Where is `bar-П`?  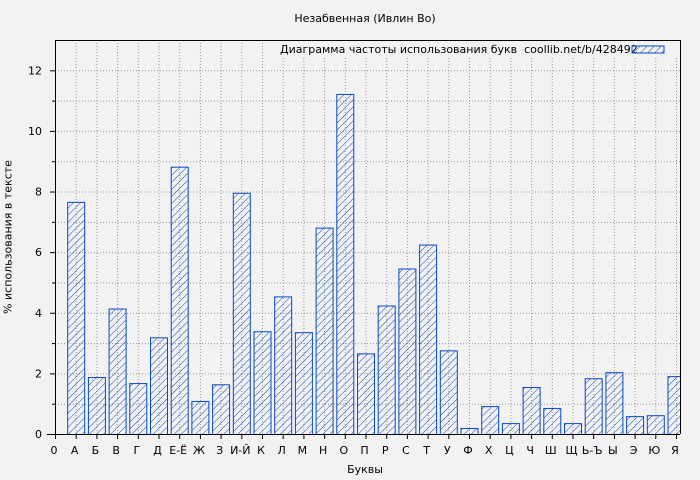 bar-П is located at coordinates (366, 393).